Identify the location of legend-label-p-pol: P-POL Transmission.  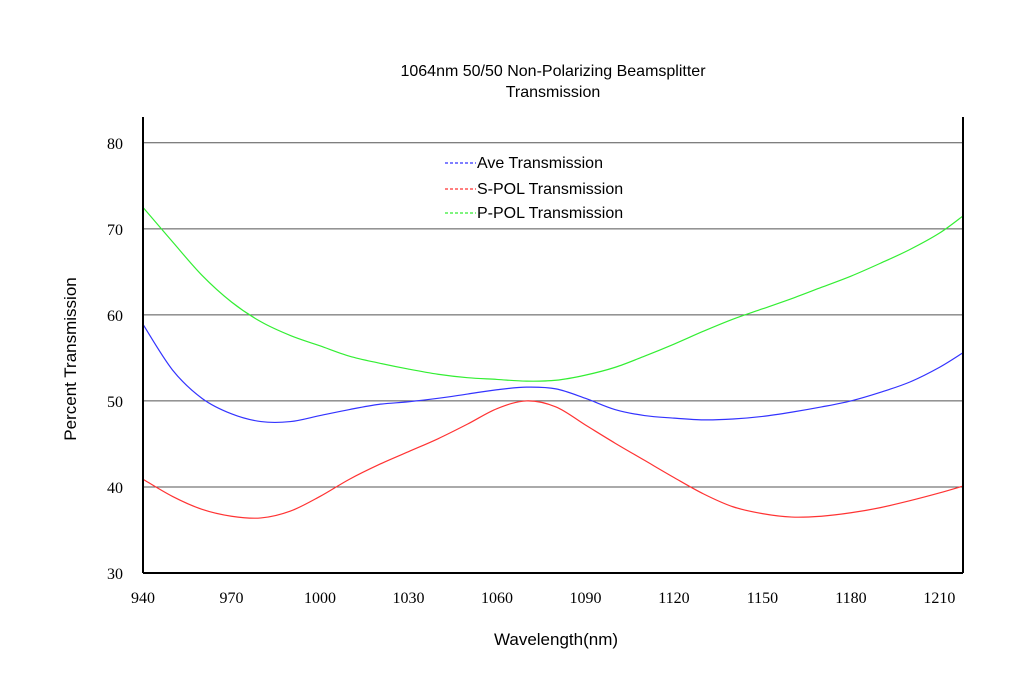
(550, 213).